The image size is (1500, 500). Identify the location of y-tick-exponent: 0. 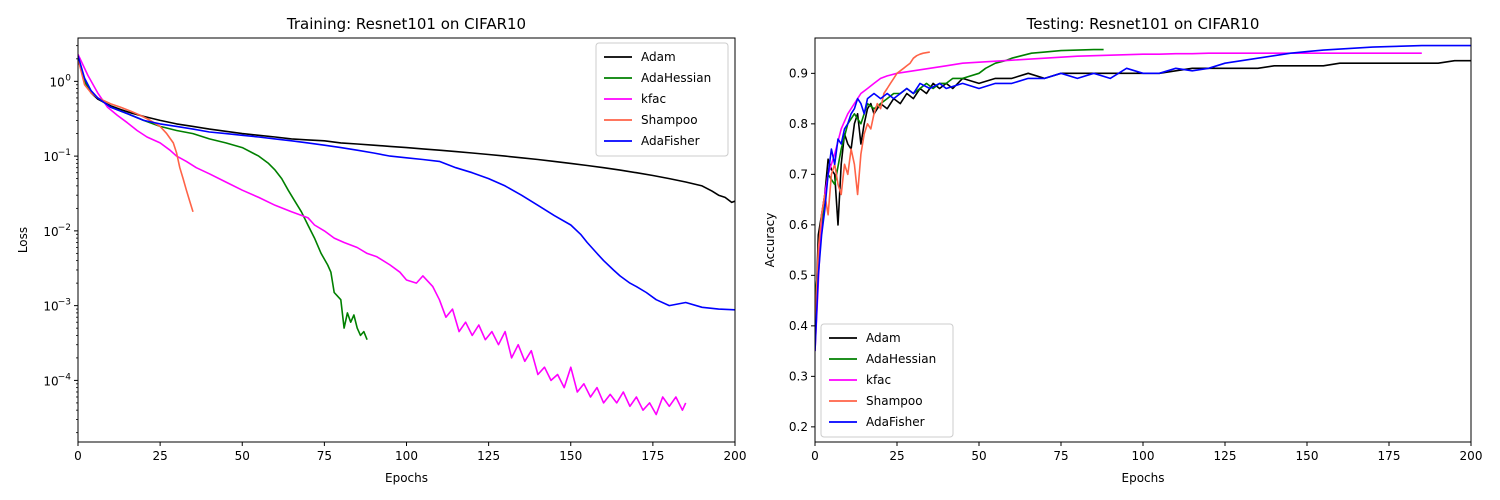
(68, 78).